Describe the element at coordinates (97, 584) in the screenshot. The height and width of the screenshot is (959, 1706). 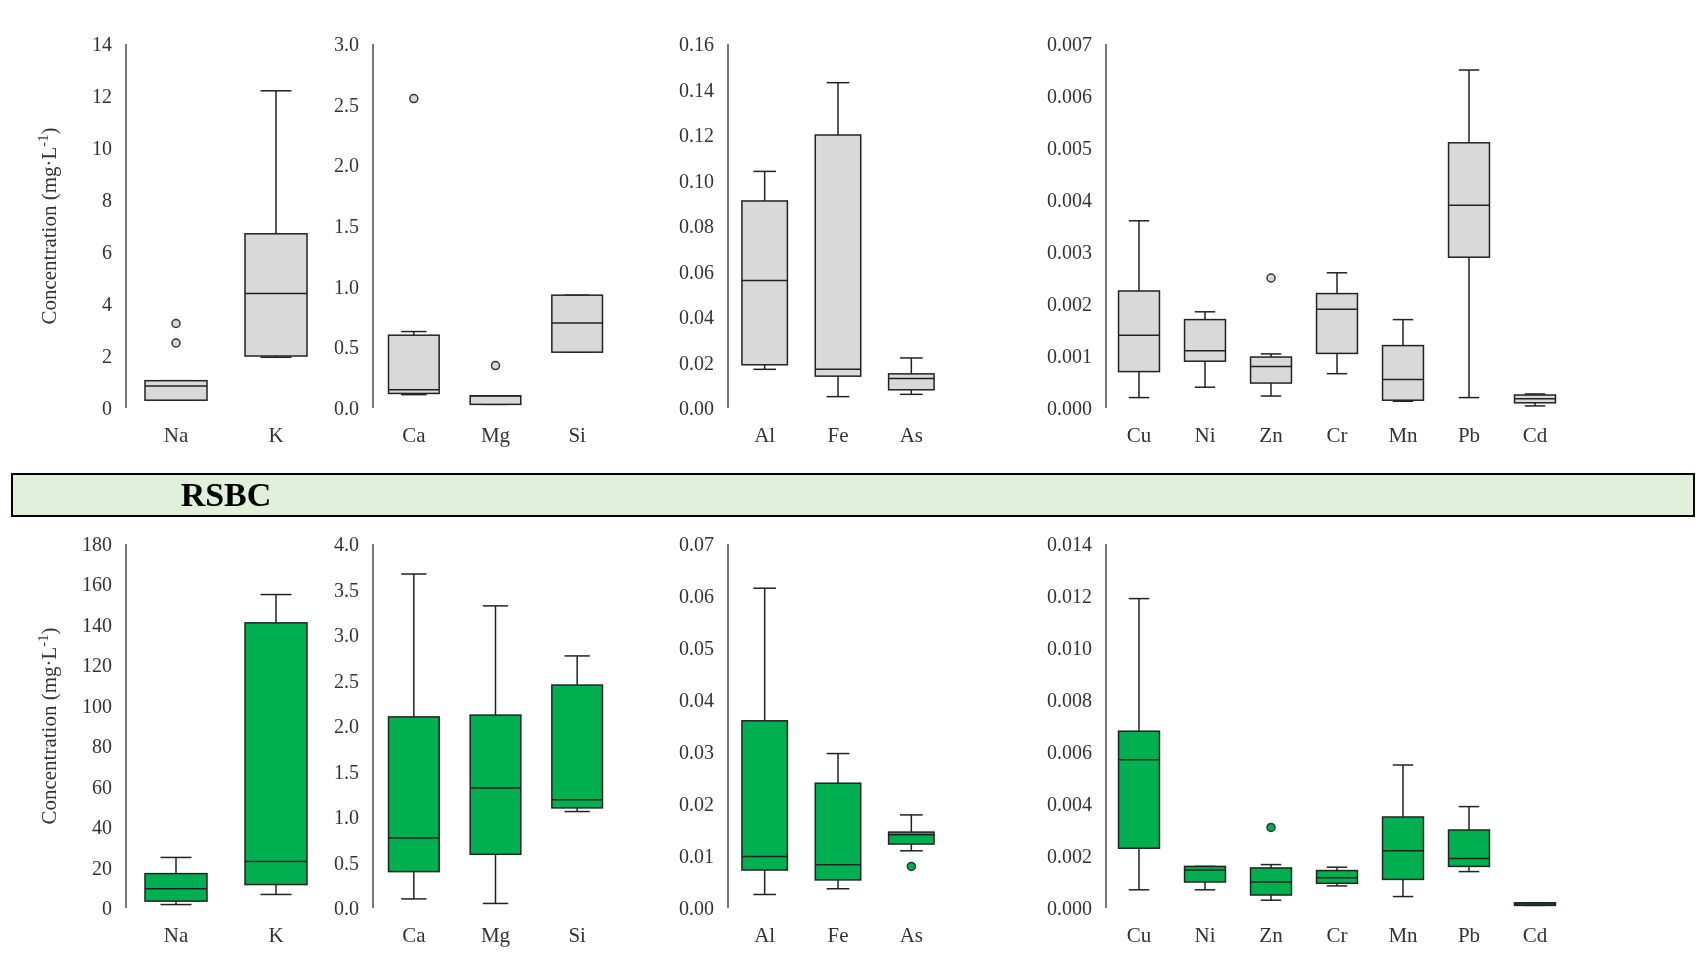
I see `y-tick-label: 160` at that location.